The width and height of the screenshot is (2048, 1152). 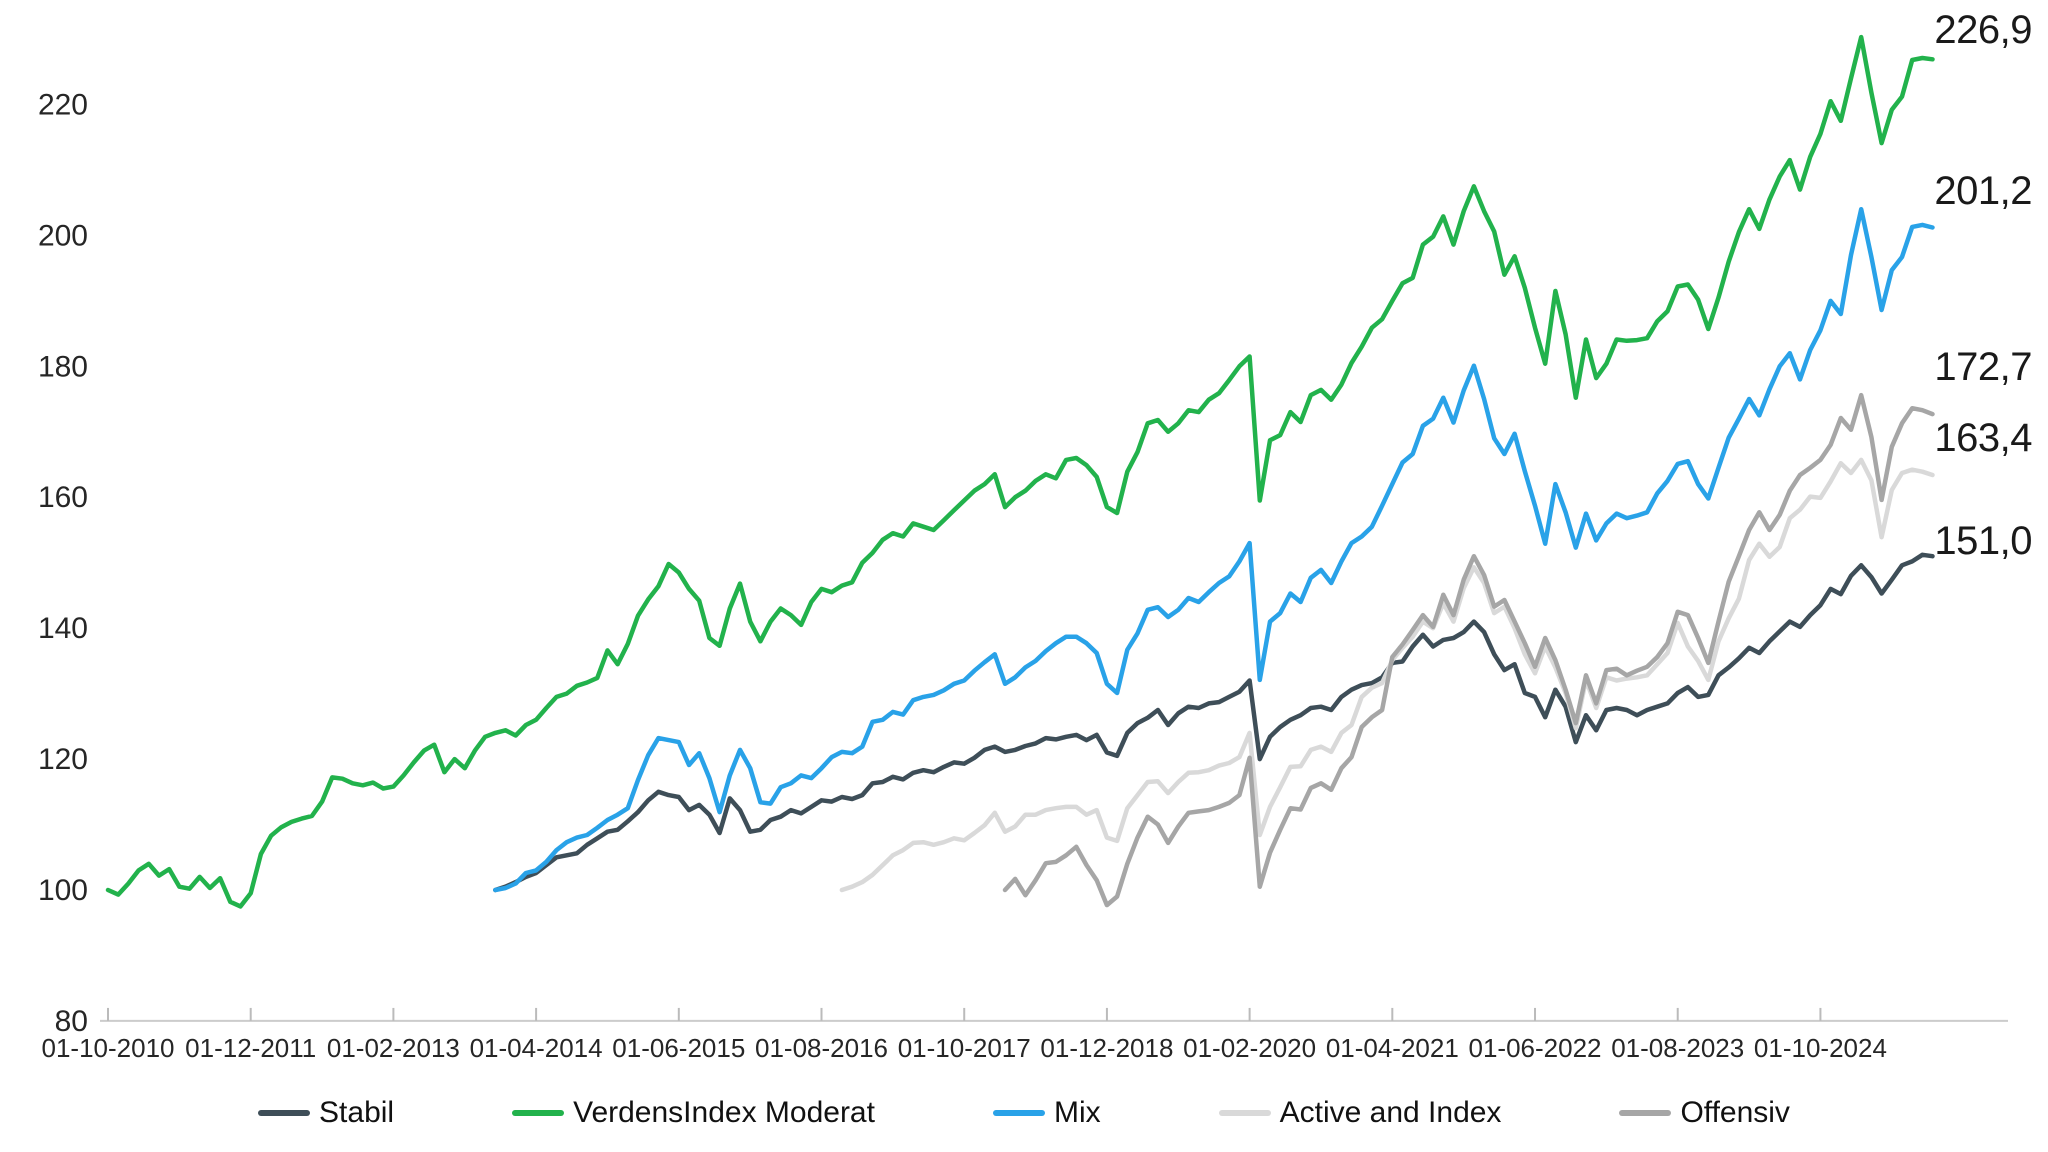 What do you see at coordinates (964, 1048) in the screenshot?
I see `x-axis-tick-label: 01-10-2017` at bounding box center [964, 1048].